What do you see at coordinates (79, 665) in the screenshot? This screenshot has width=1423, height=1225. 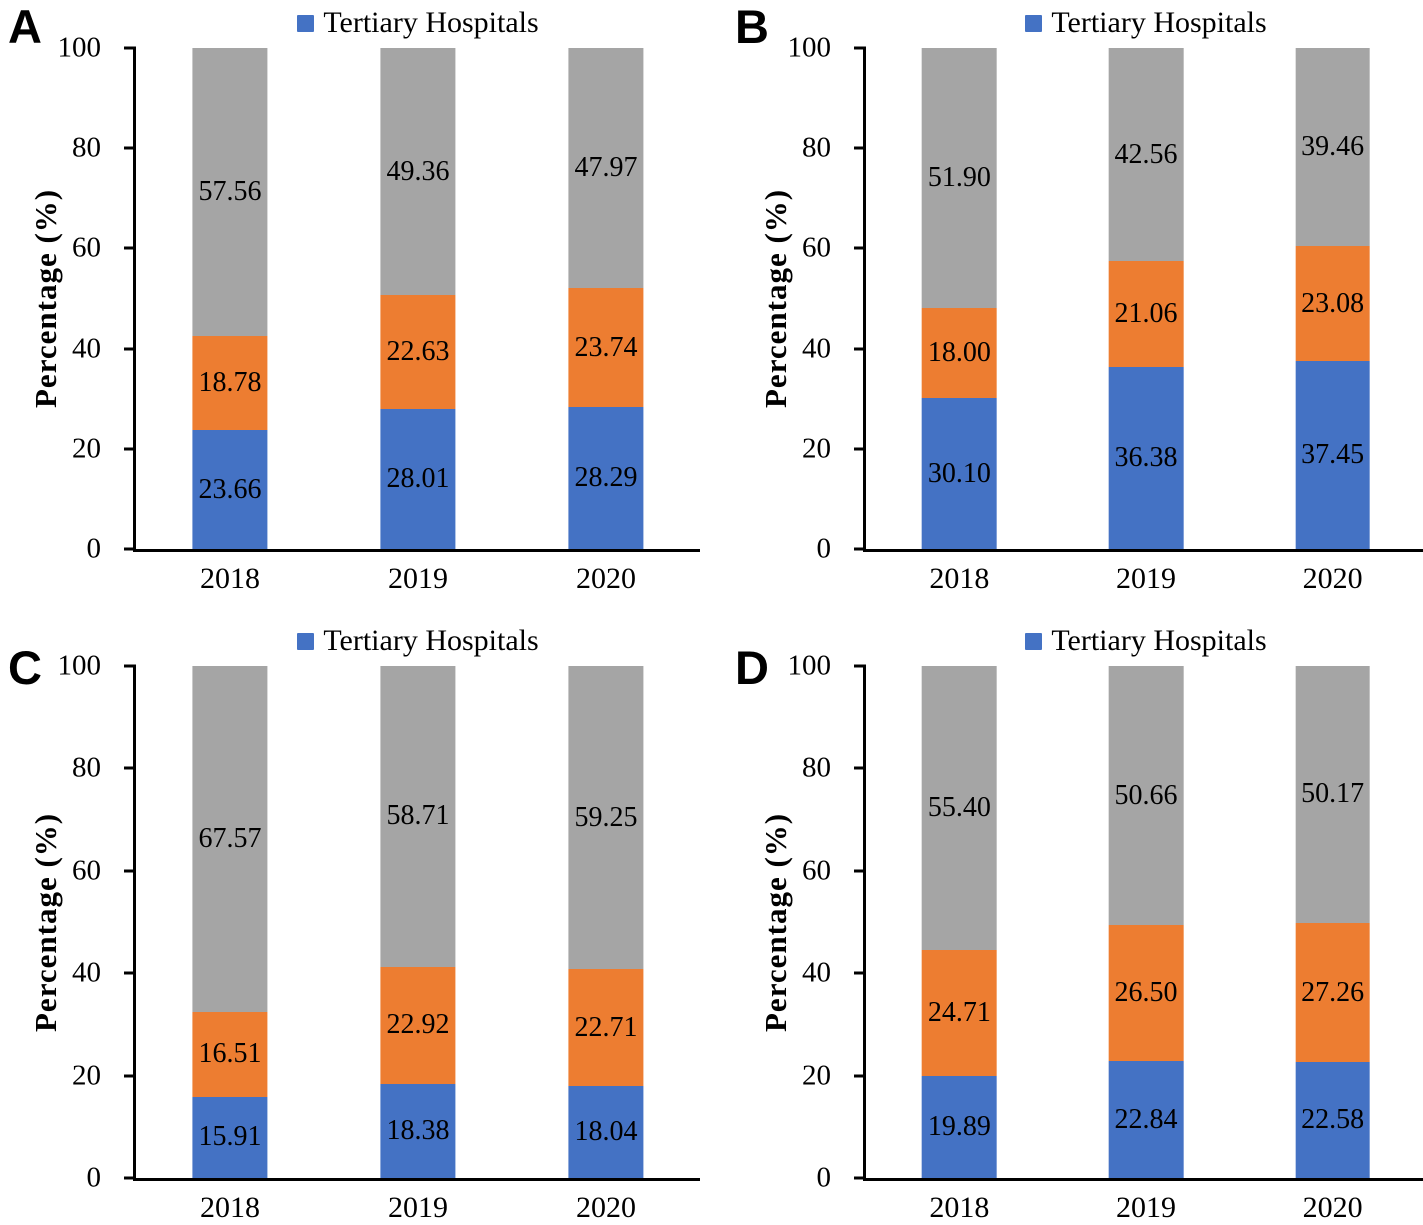 I see `y-tick-label: 100` at bounding box center [79, 665].